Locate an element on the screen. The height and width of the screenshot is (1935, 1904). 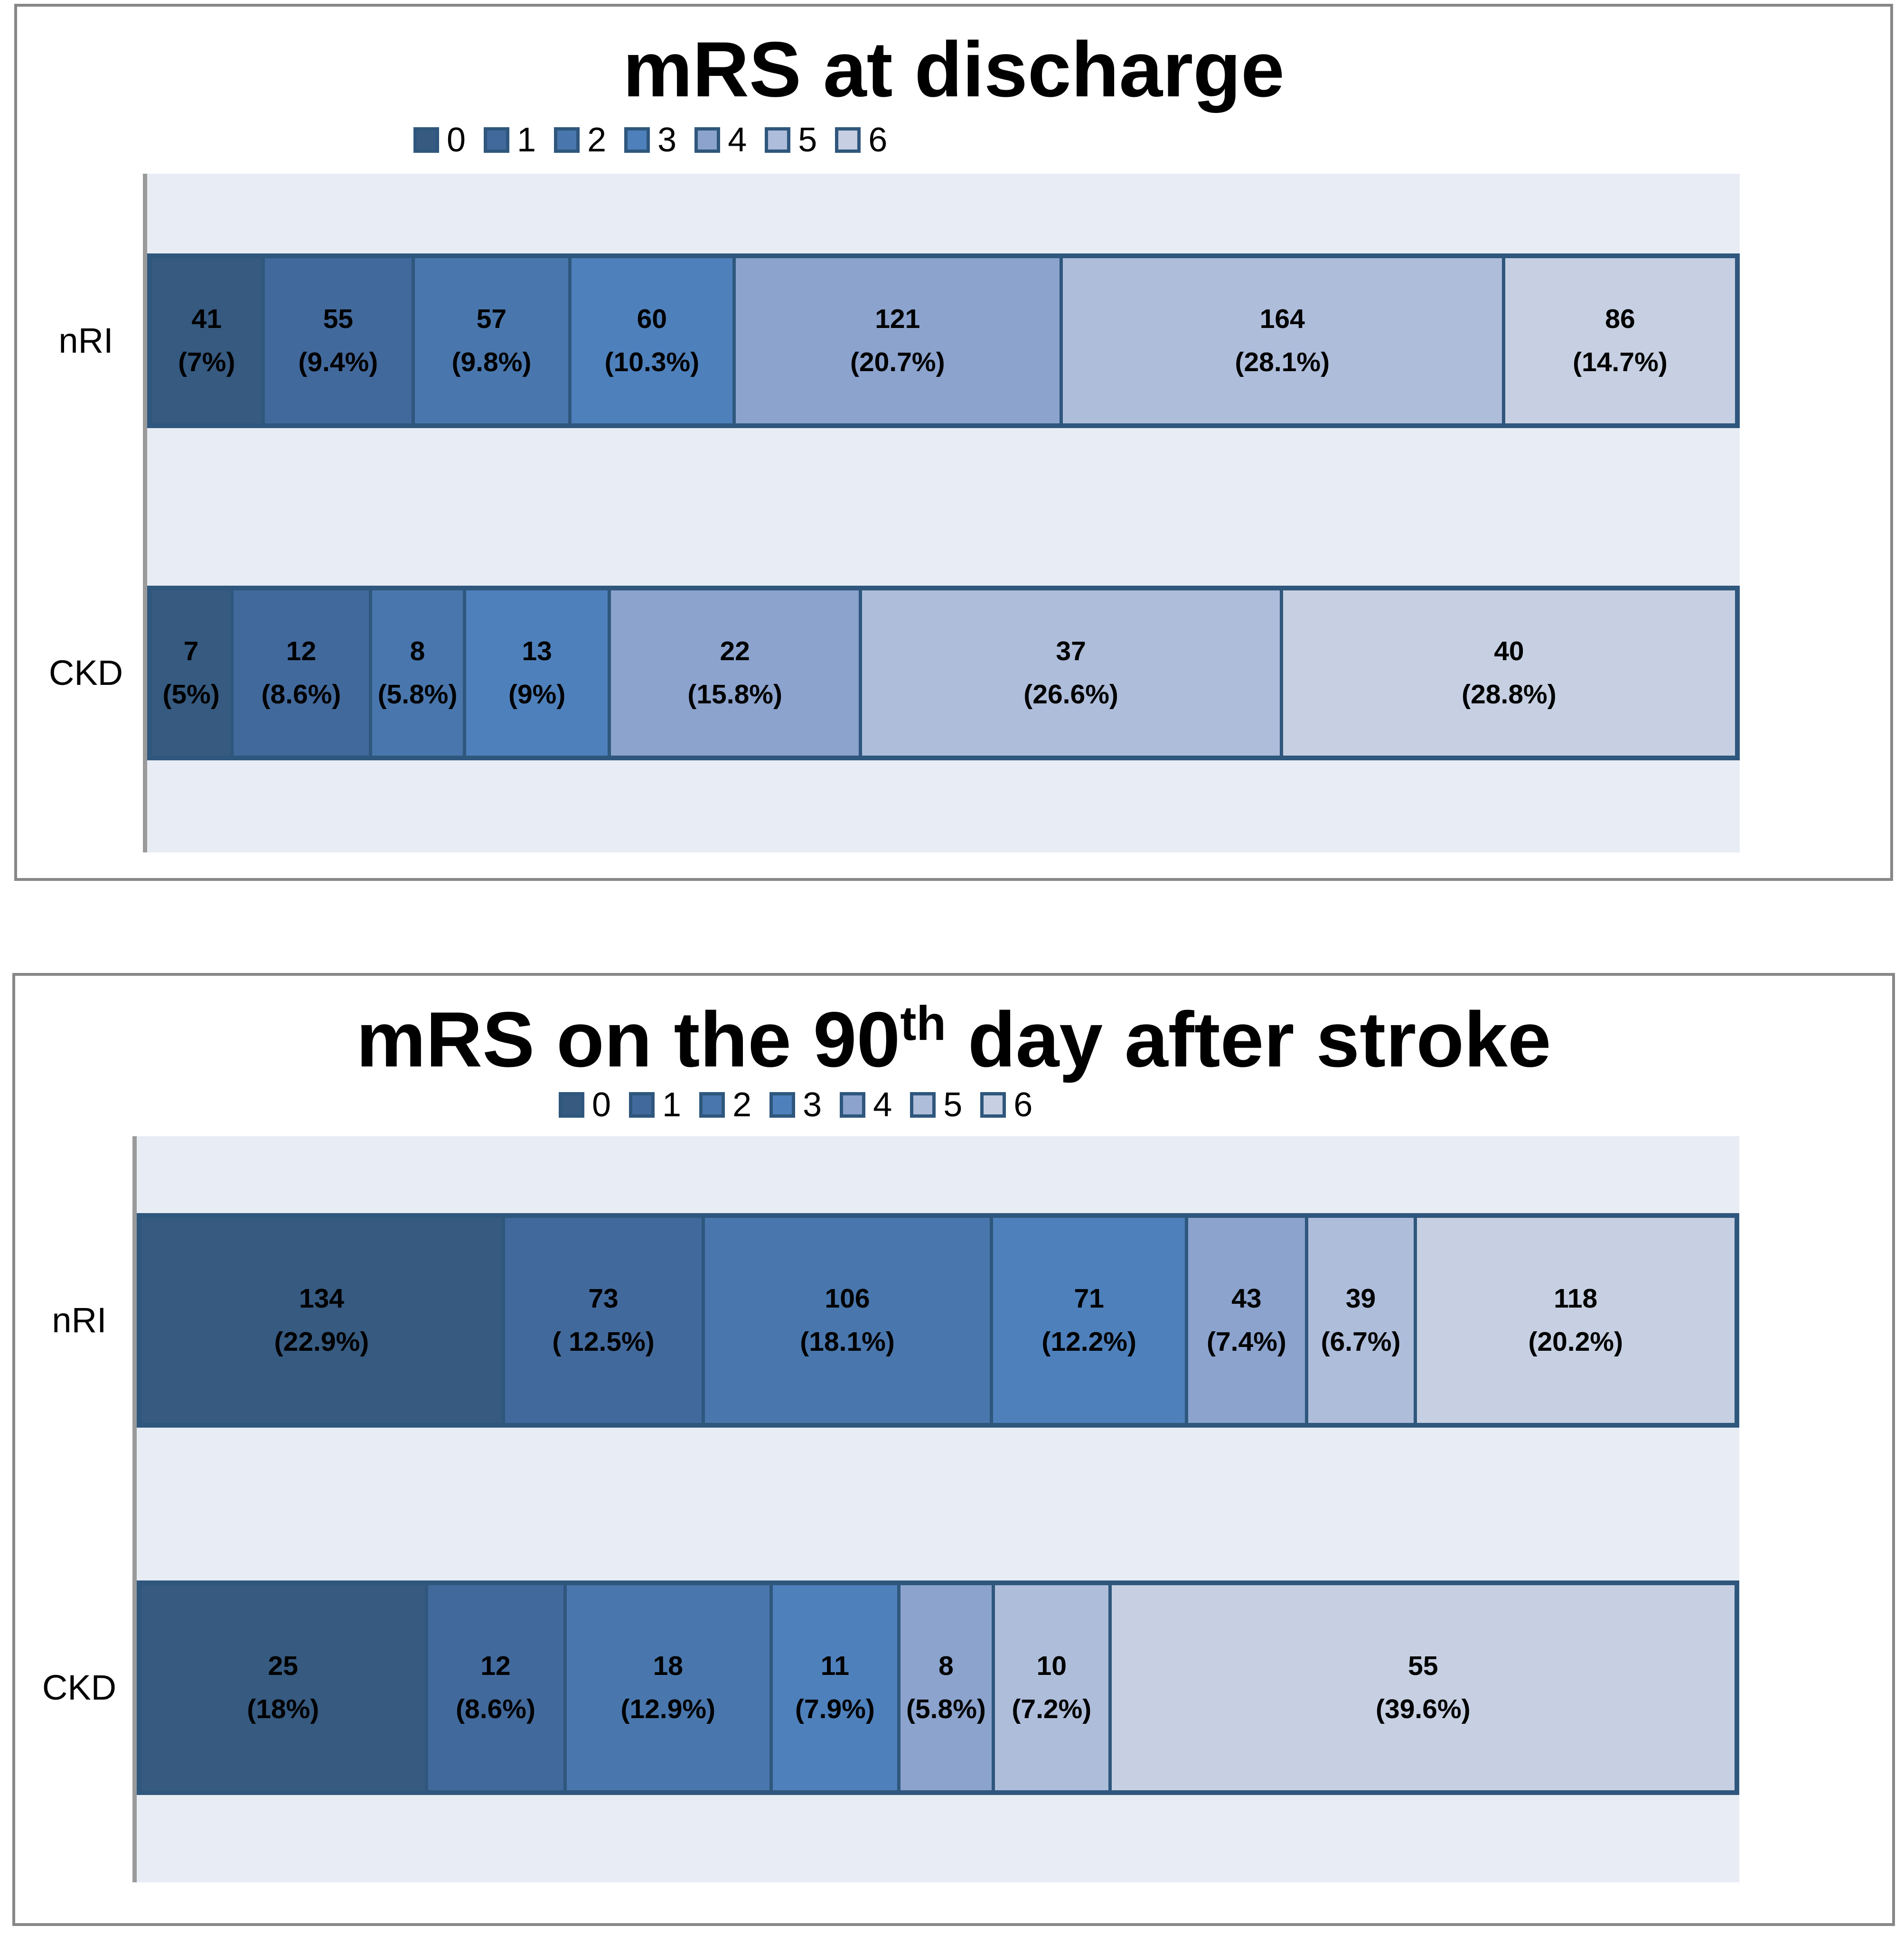
chart-title: mRS on the 90th day after stroke is located at coordinates (953, 1039).